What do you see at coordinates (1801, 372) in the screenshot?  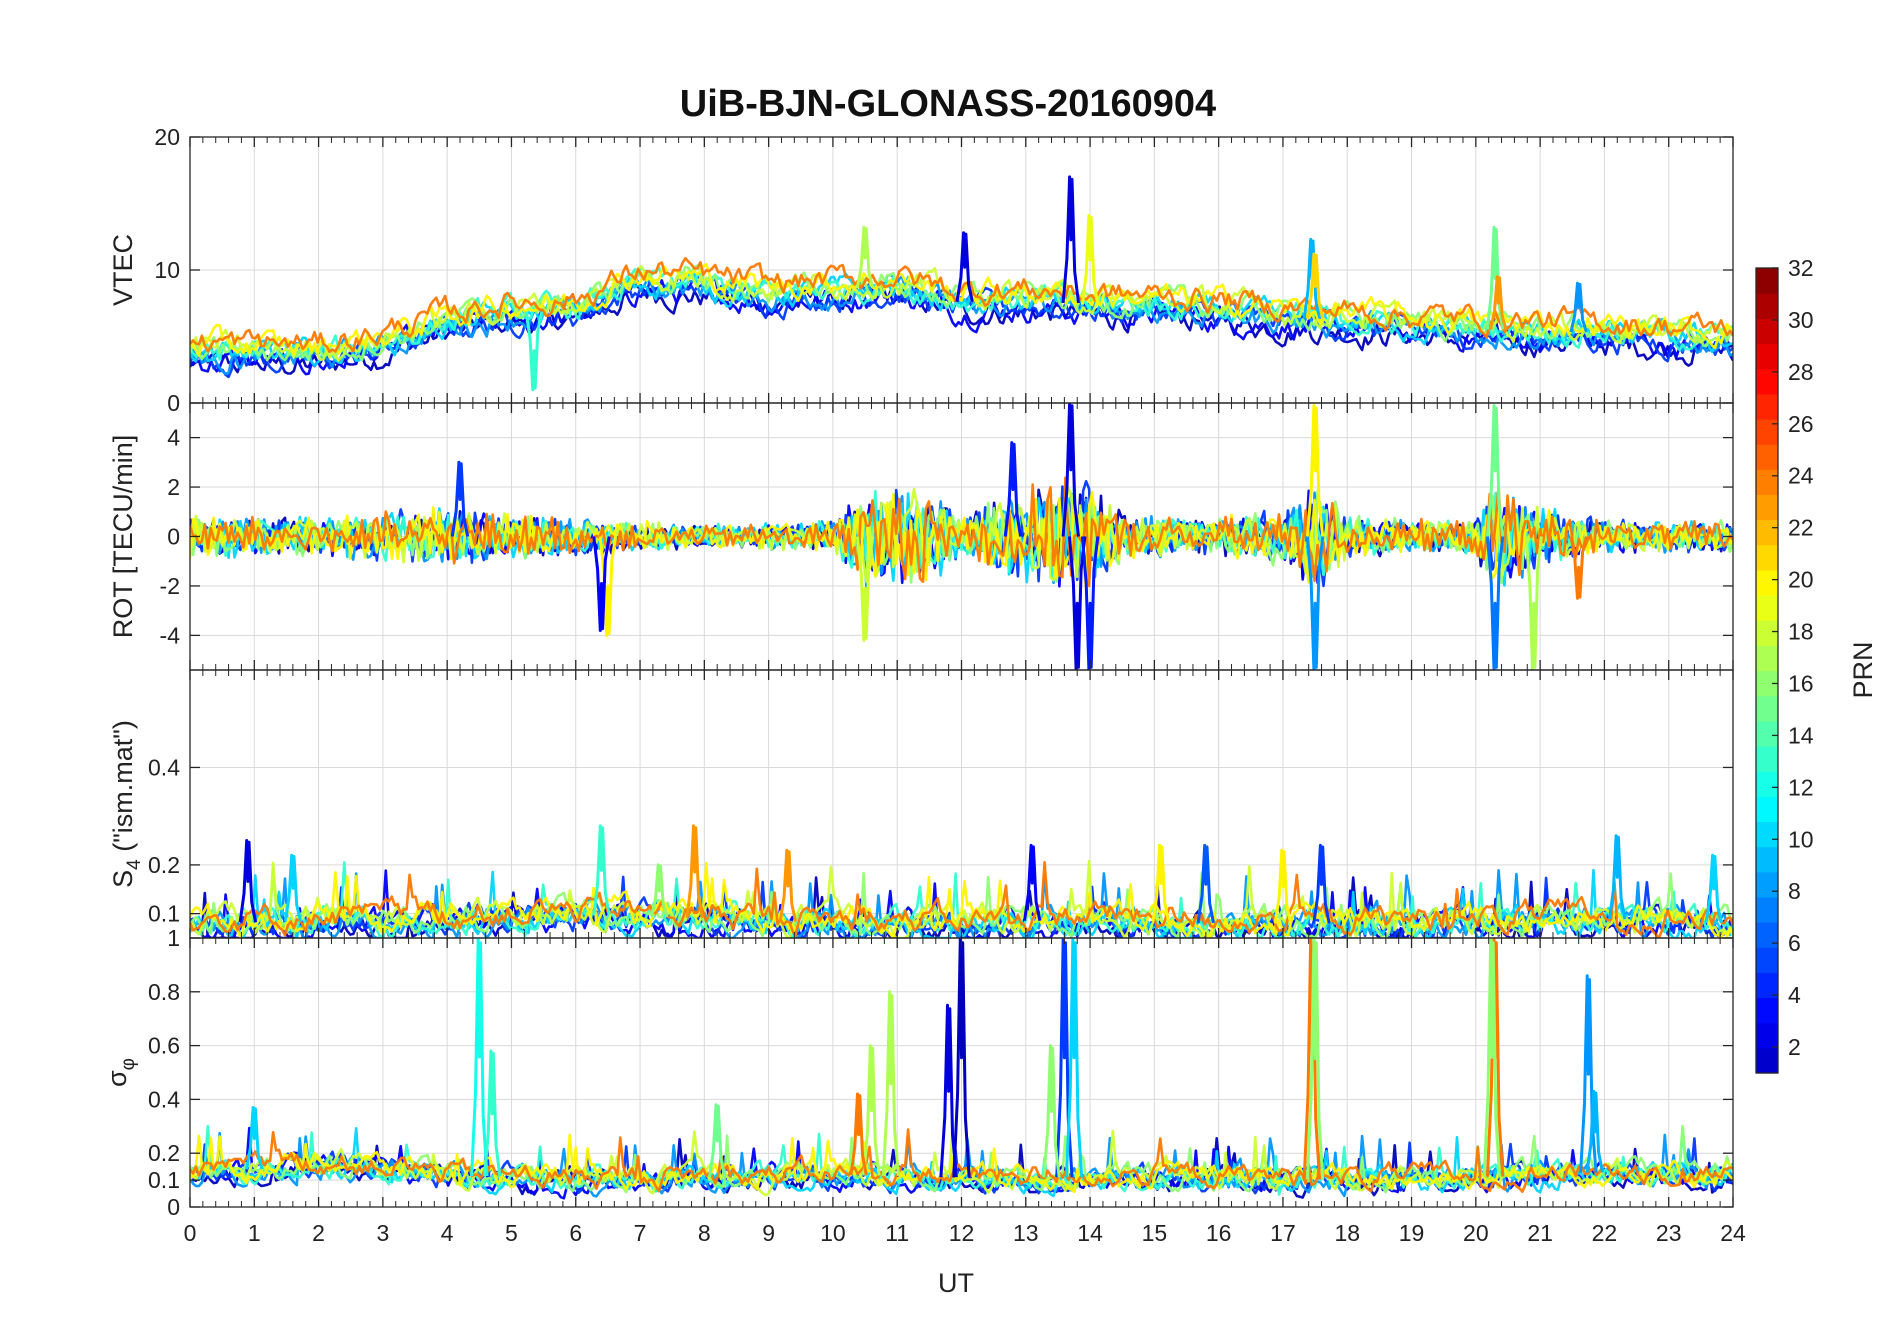 I see `colorbar-tick-label: 28` at bounding box center [1801, 372].